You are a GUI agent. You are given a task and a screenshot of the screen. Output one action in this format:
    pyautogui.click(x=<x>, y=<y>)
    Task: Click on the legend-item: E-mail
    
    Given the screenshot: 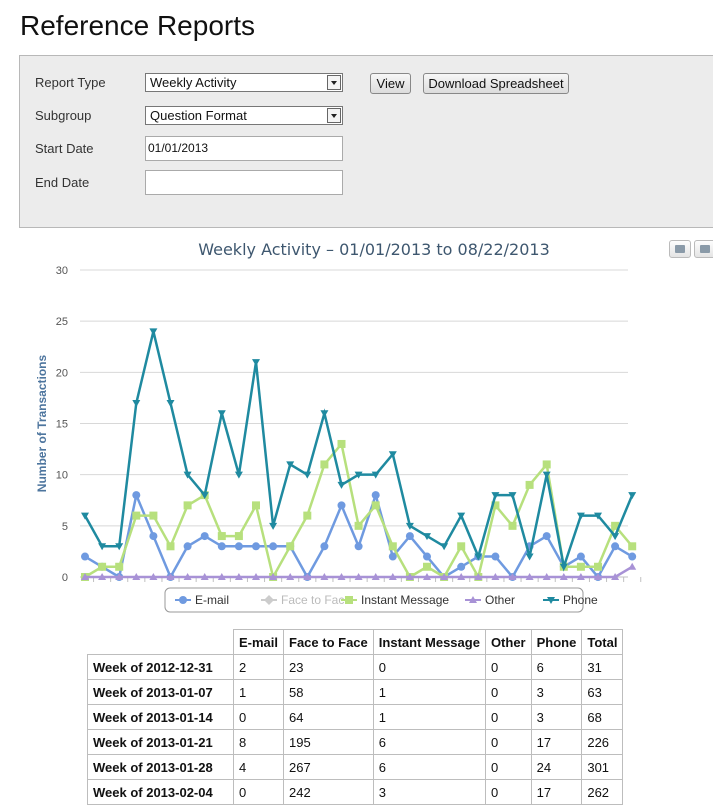 What is the action you would take?
    pyautogui.click(x=212, y=600)
    